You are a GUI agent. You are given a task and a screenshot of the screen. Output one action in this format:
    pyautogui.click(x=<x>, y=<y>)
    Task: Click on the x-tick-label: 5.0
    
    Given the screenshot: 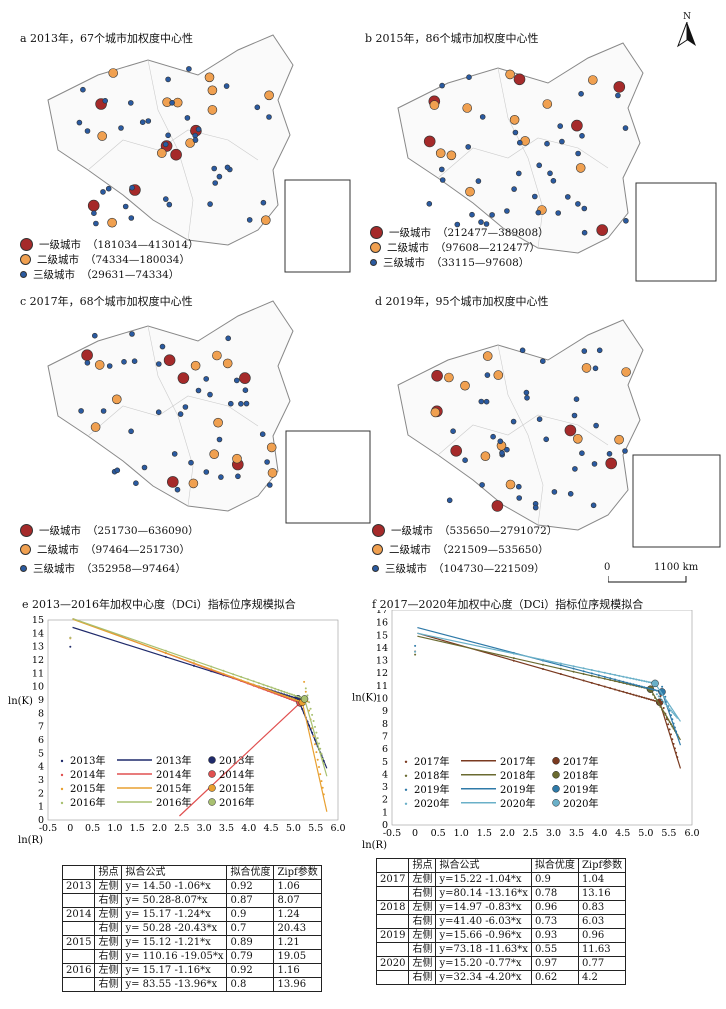 What is the action you would take?
    pyautogui.click(x=645, y=833)
    